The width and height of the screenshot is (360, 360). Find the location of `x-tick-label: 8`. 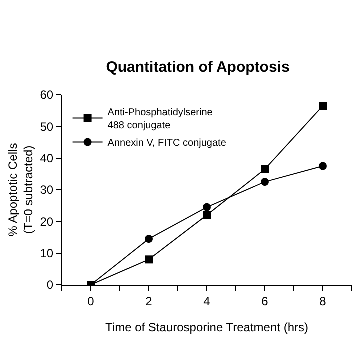

x-tick-label: 8 is located at coordinates (323, 301).